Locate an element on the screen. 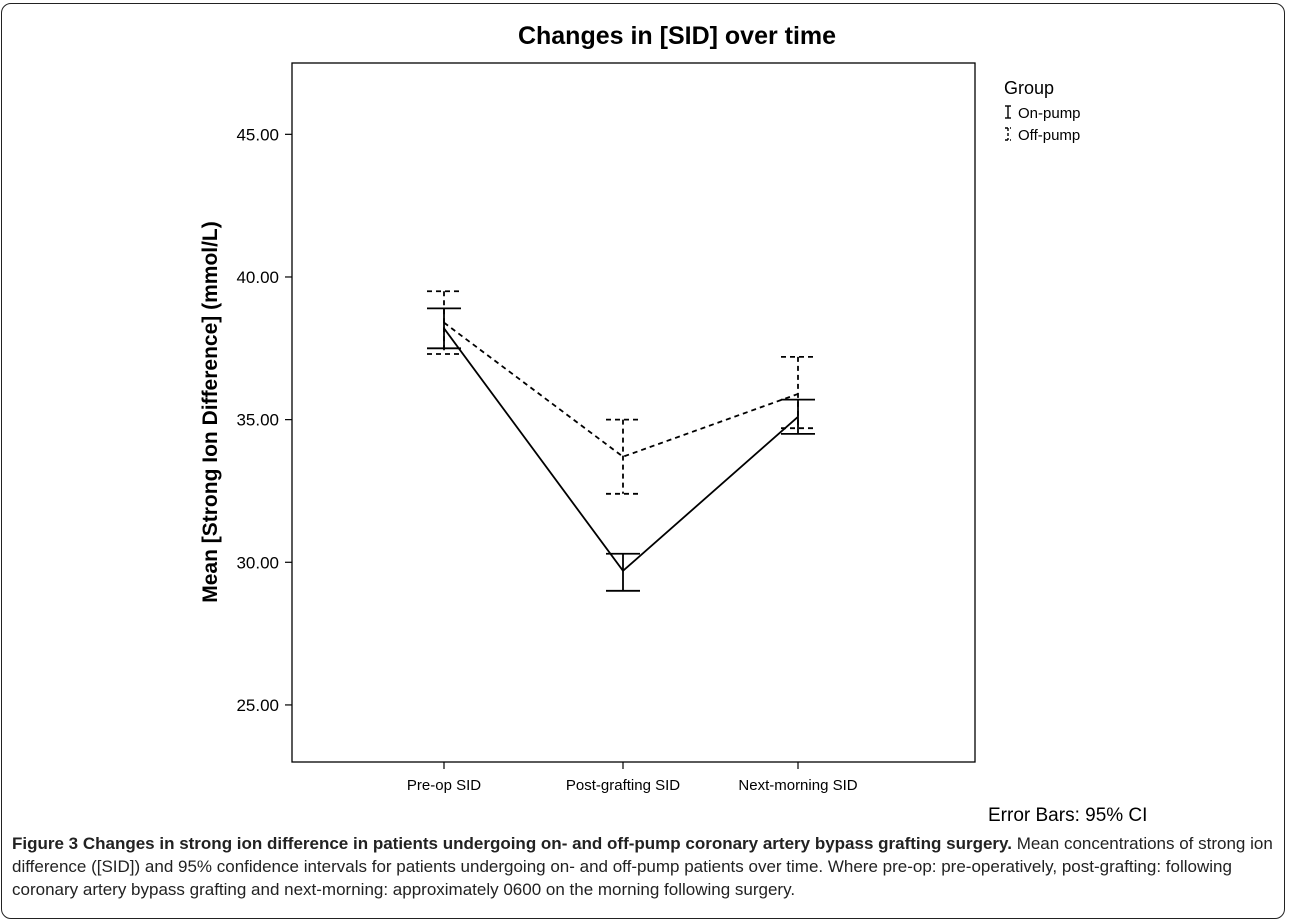  on-pump-line is located at coordinates (621, 450).